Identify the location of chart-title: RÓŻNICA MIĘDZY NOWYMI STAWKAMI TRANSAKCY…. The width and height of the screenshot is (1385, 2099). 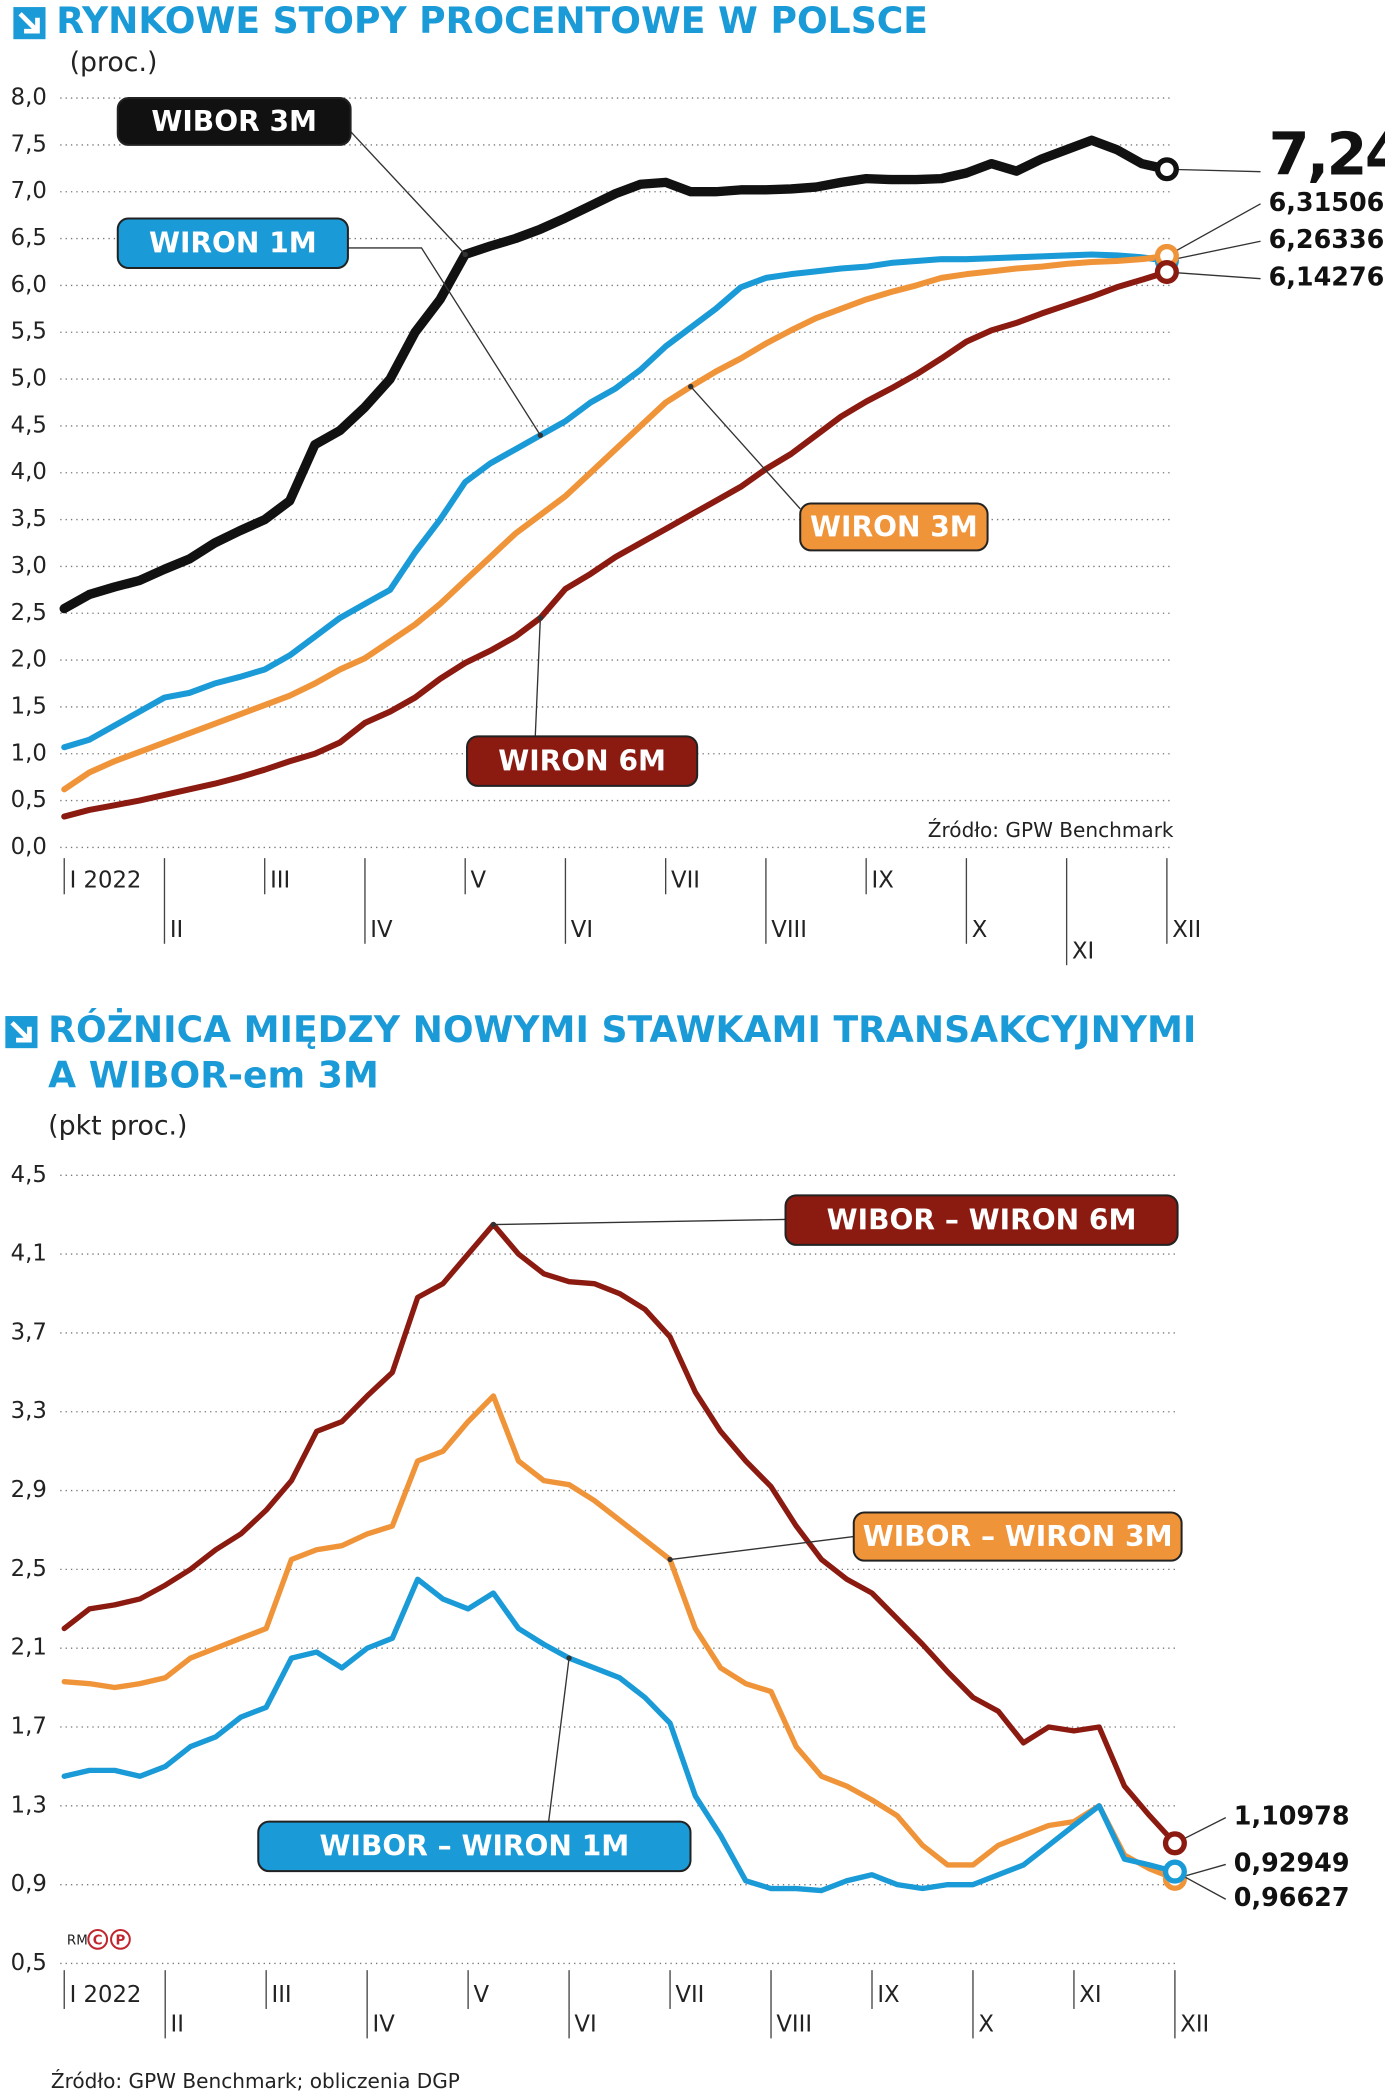
(622, 1029).